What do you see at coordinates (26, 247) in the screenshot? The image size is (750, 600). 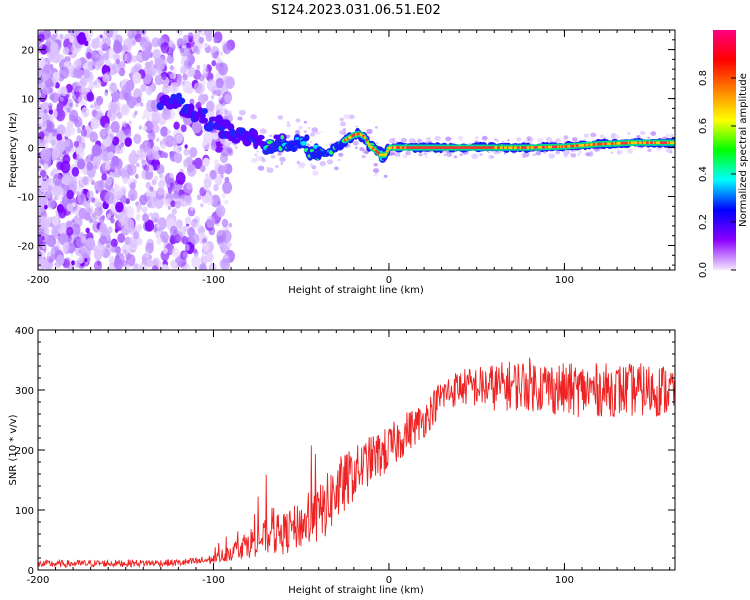 I see `spectrogram-ytick-label: -20` at bounding box center [26, 247].